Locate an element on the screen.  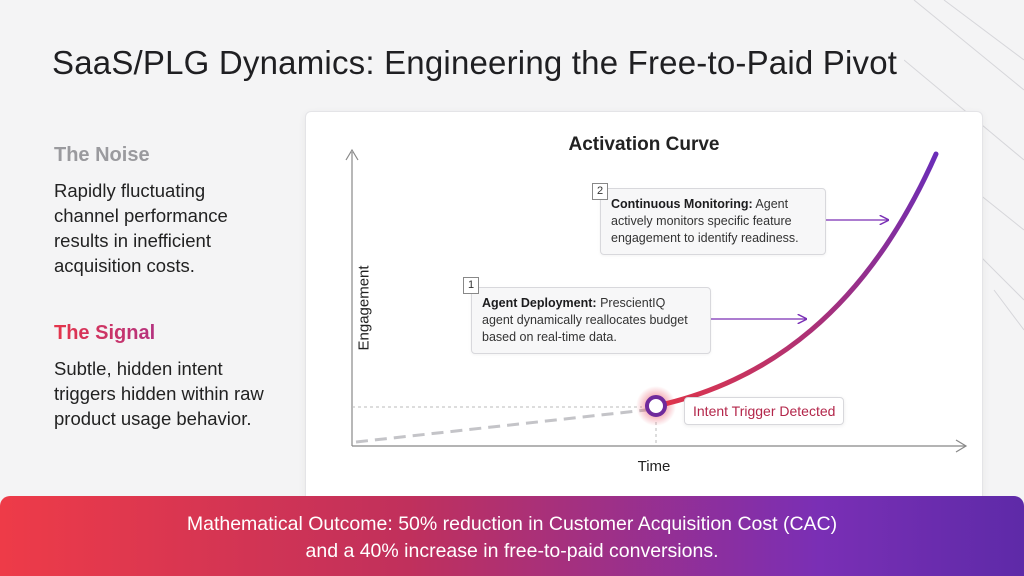
callout-1-title: Agent Deployment: is located at coordinates (539, 303).